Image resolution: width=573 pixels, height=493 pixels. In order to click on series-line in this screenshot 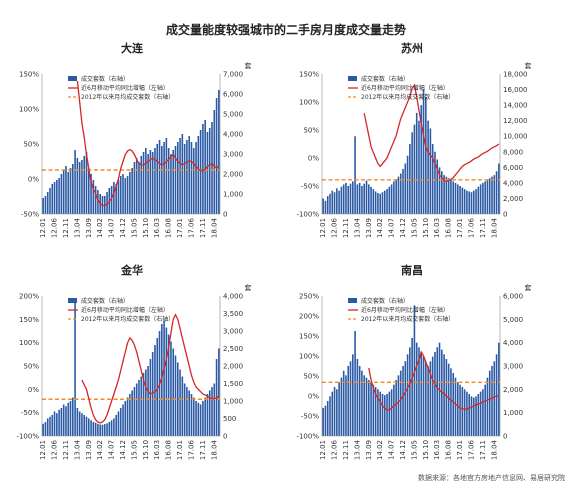, I will do `click(431, 133)`.